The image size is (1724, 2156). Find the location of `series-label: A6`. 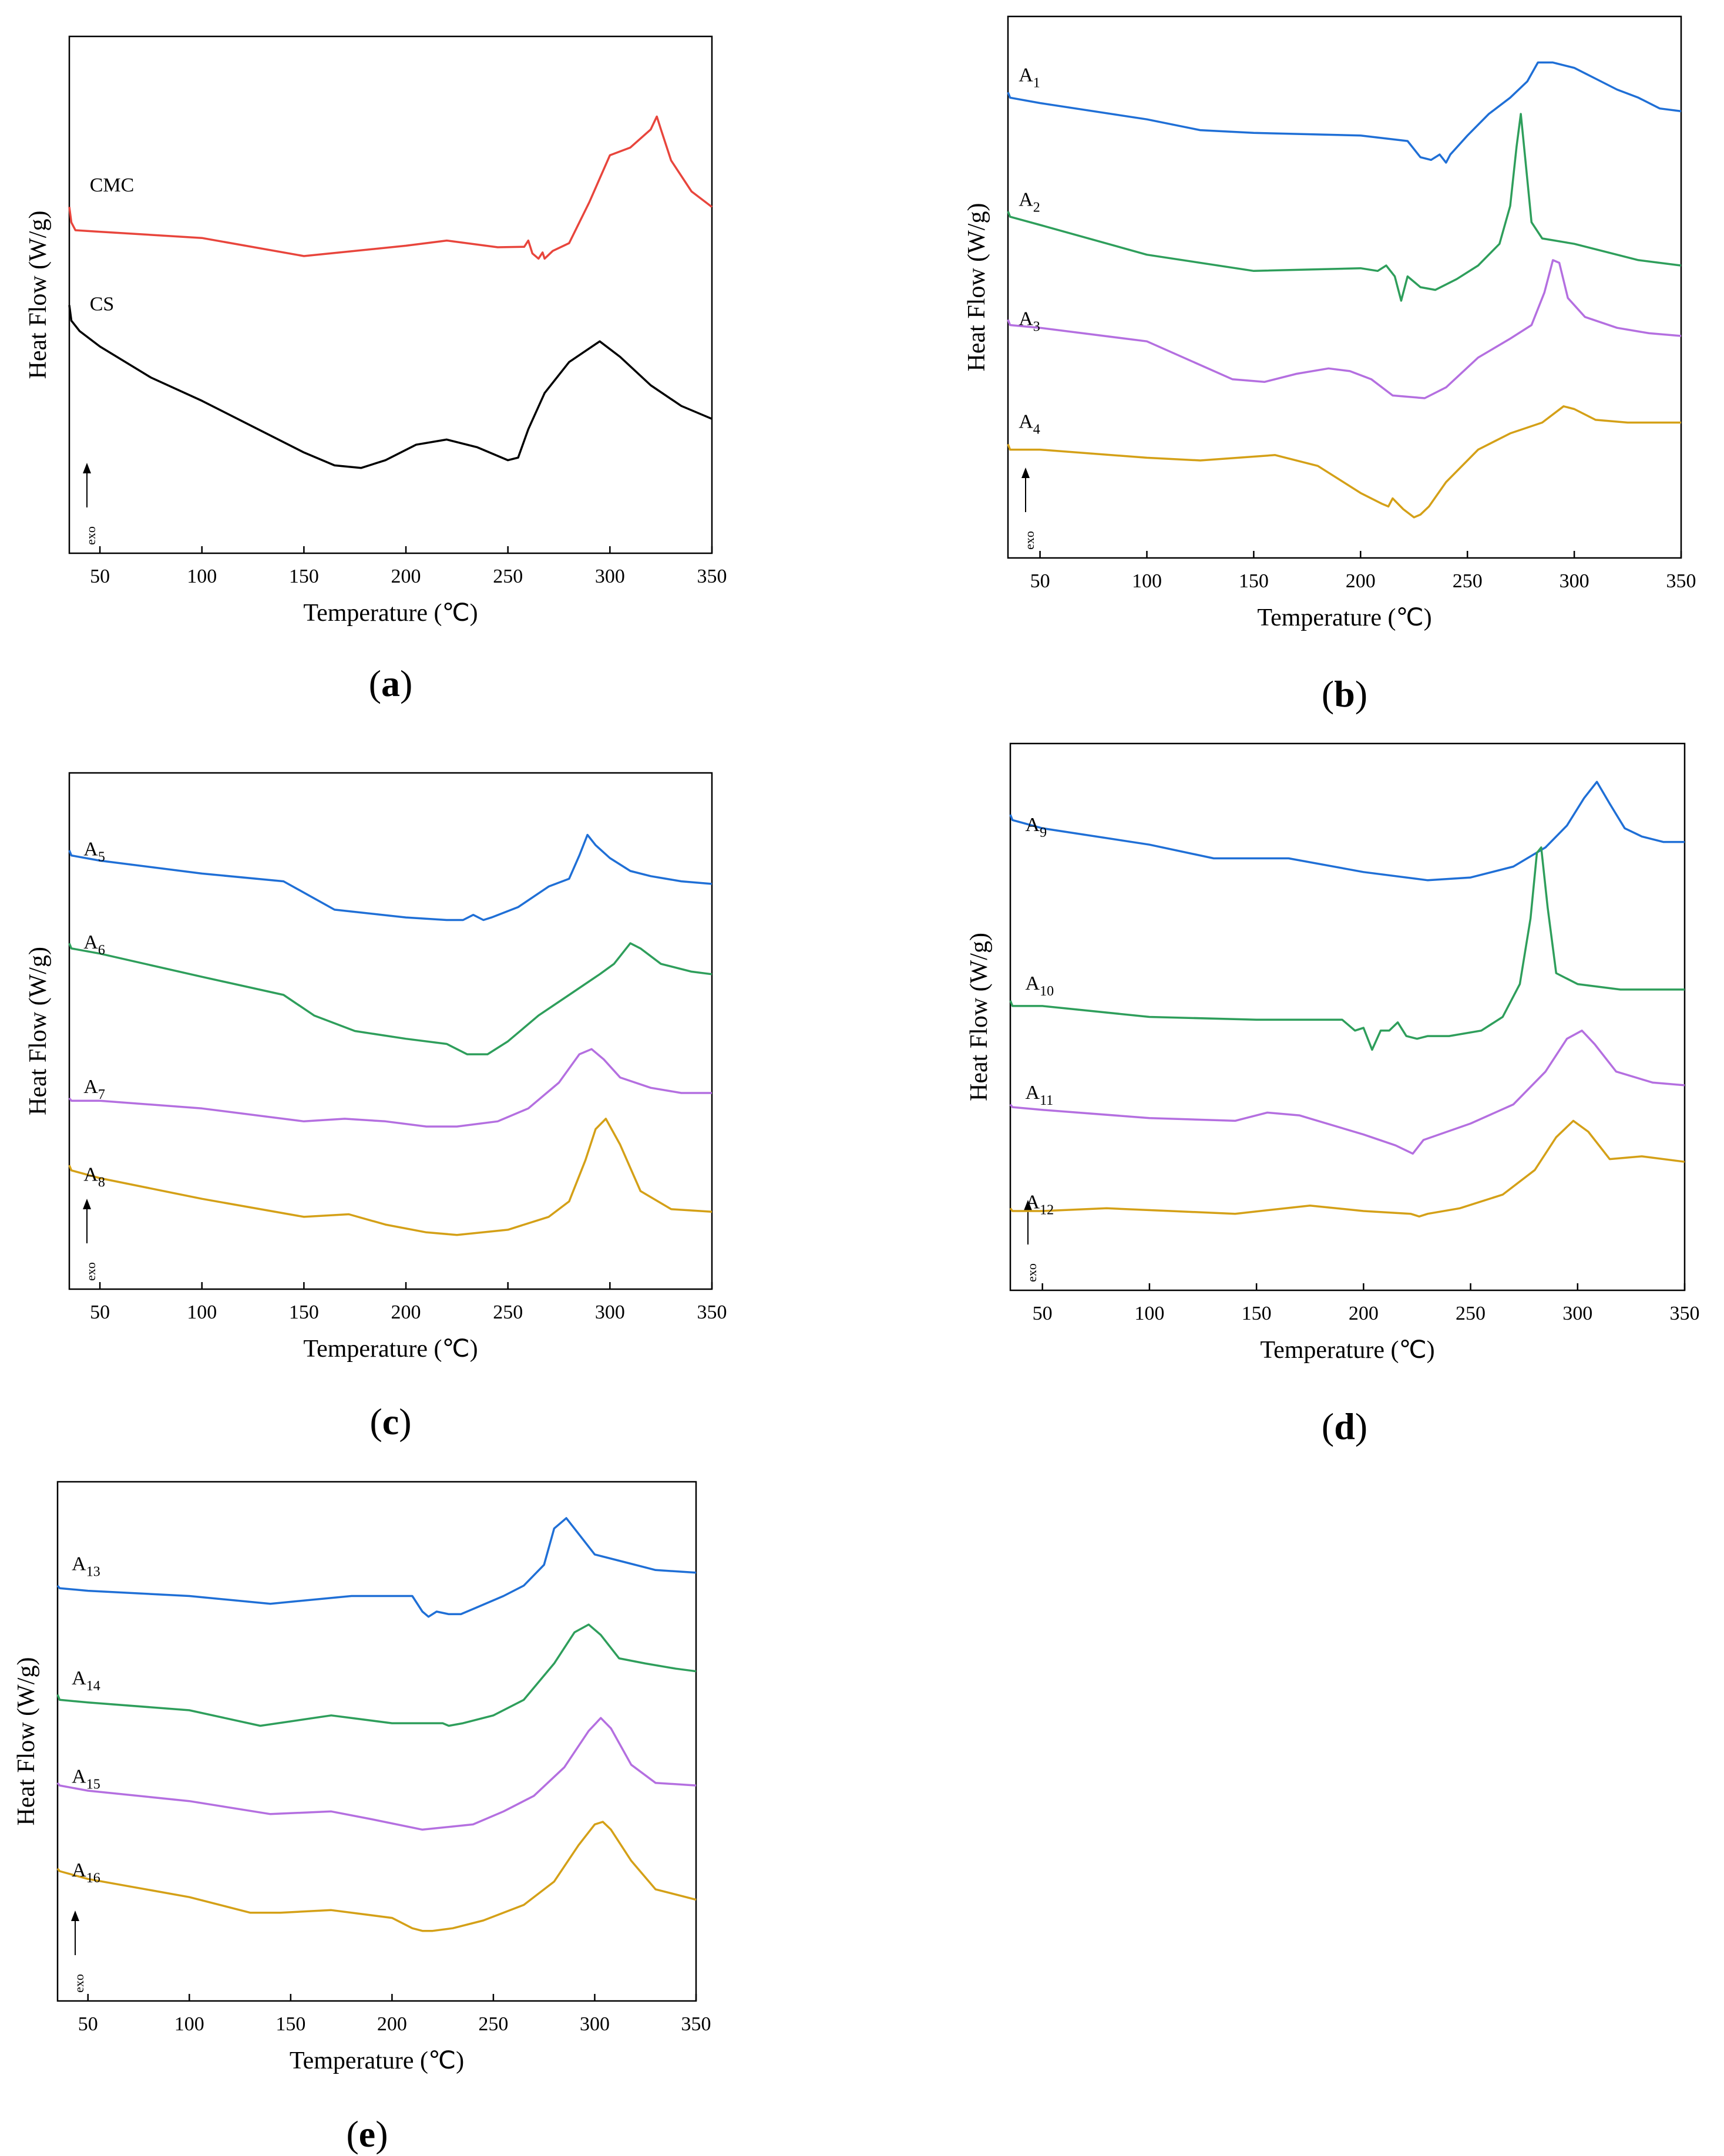

series-label: A6 is located at coordinates (94, 944).